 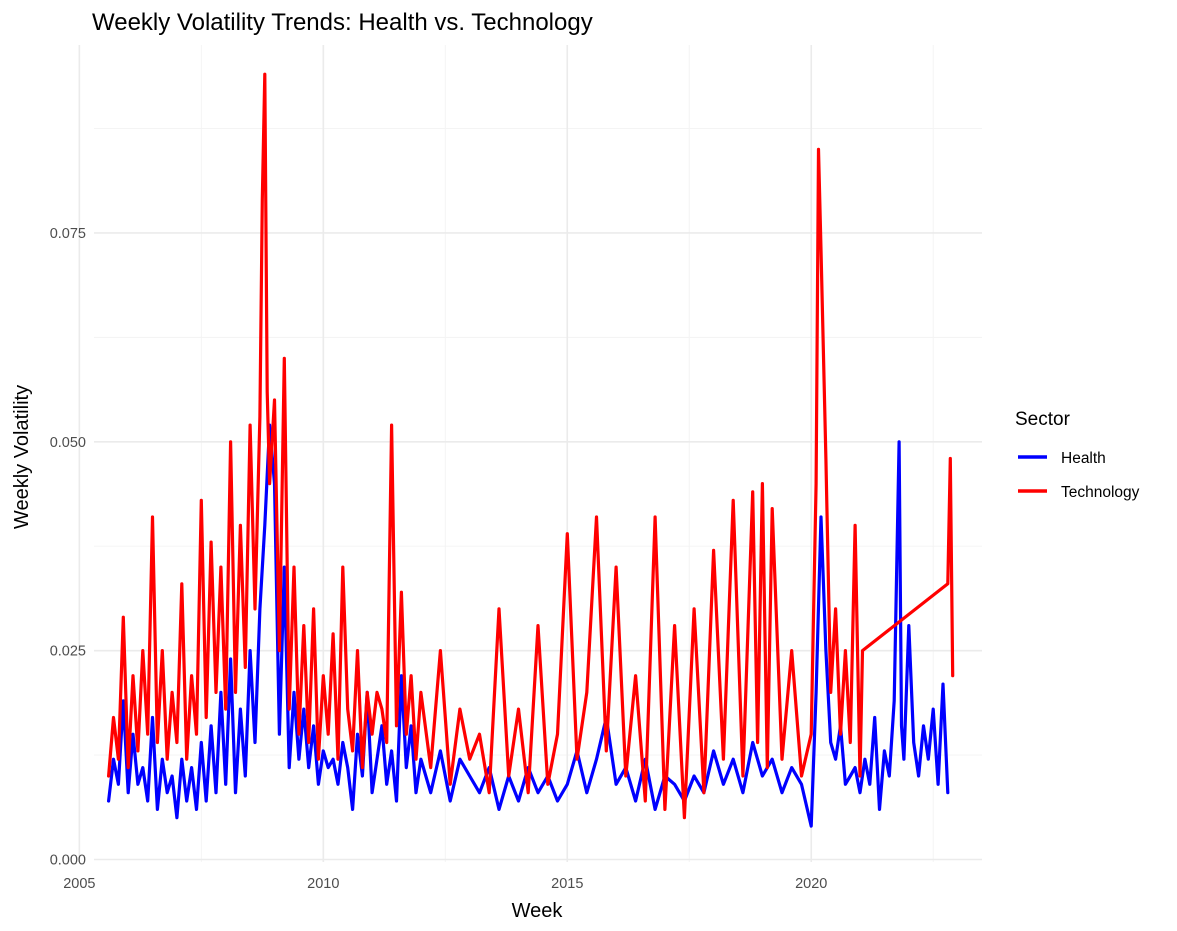 I want to click on x-tick-label: 2015, so click(x=567, y=884).